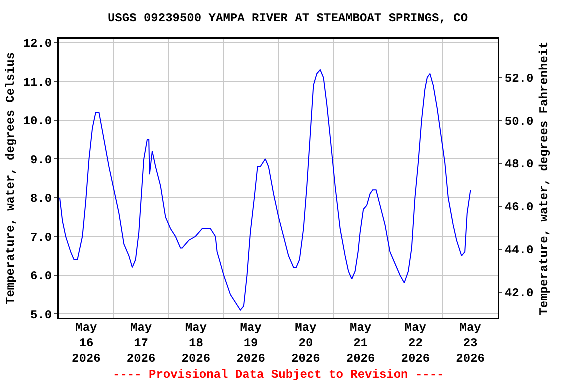  I want to click on y-axis-title: Temperature, water, degrees Celsius, so click(11, 178).